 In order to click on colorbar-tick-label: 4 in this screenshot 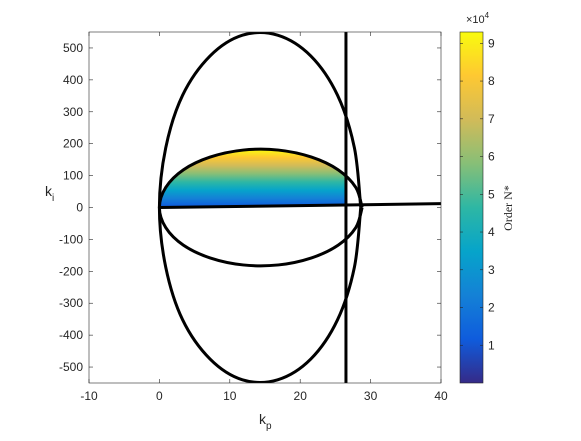, I will do `click(491, 232)`.